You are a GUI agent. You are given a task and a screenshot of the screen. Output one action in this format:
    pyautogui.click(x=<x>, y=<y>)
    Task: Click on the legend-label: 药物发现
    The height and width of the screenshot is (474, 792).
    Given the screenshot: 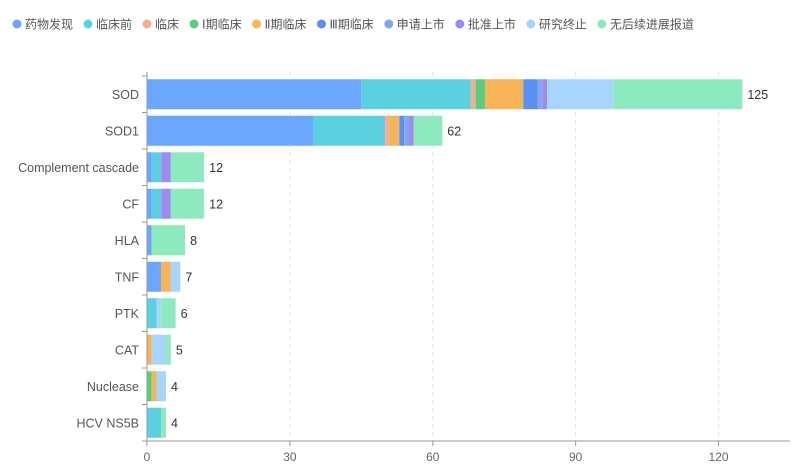 What is the action you would take?
    pyautogui.click(x=49, y=24)
    